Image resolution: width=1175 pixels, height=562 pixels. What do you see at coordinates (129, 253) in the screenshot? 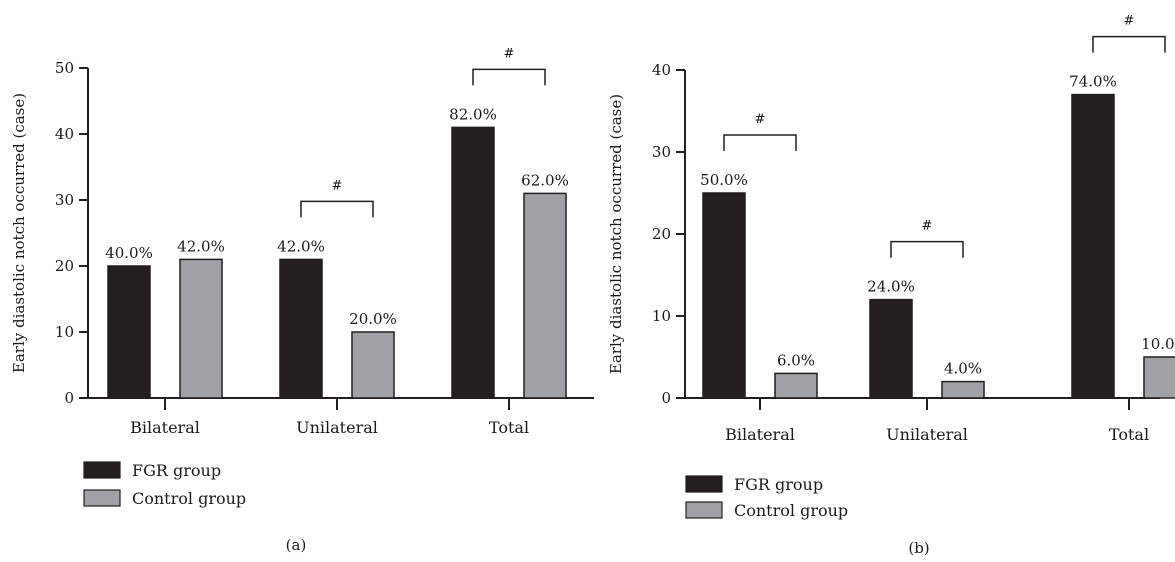
I see `data-label: 40.0%` at bounding box center [129, 253].